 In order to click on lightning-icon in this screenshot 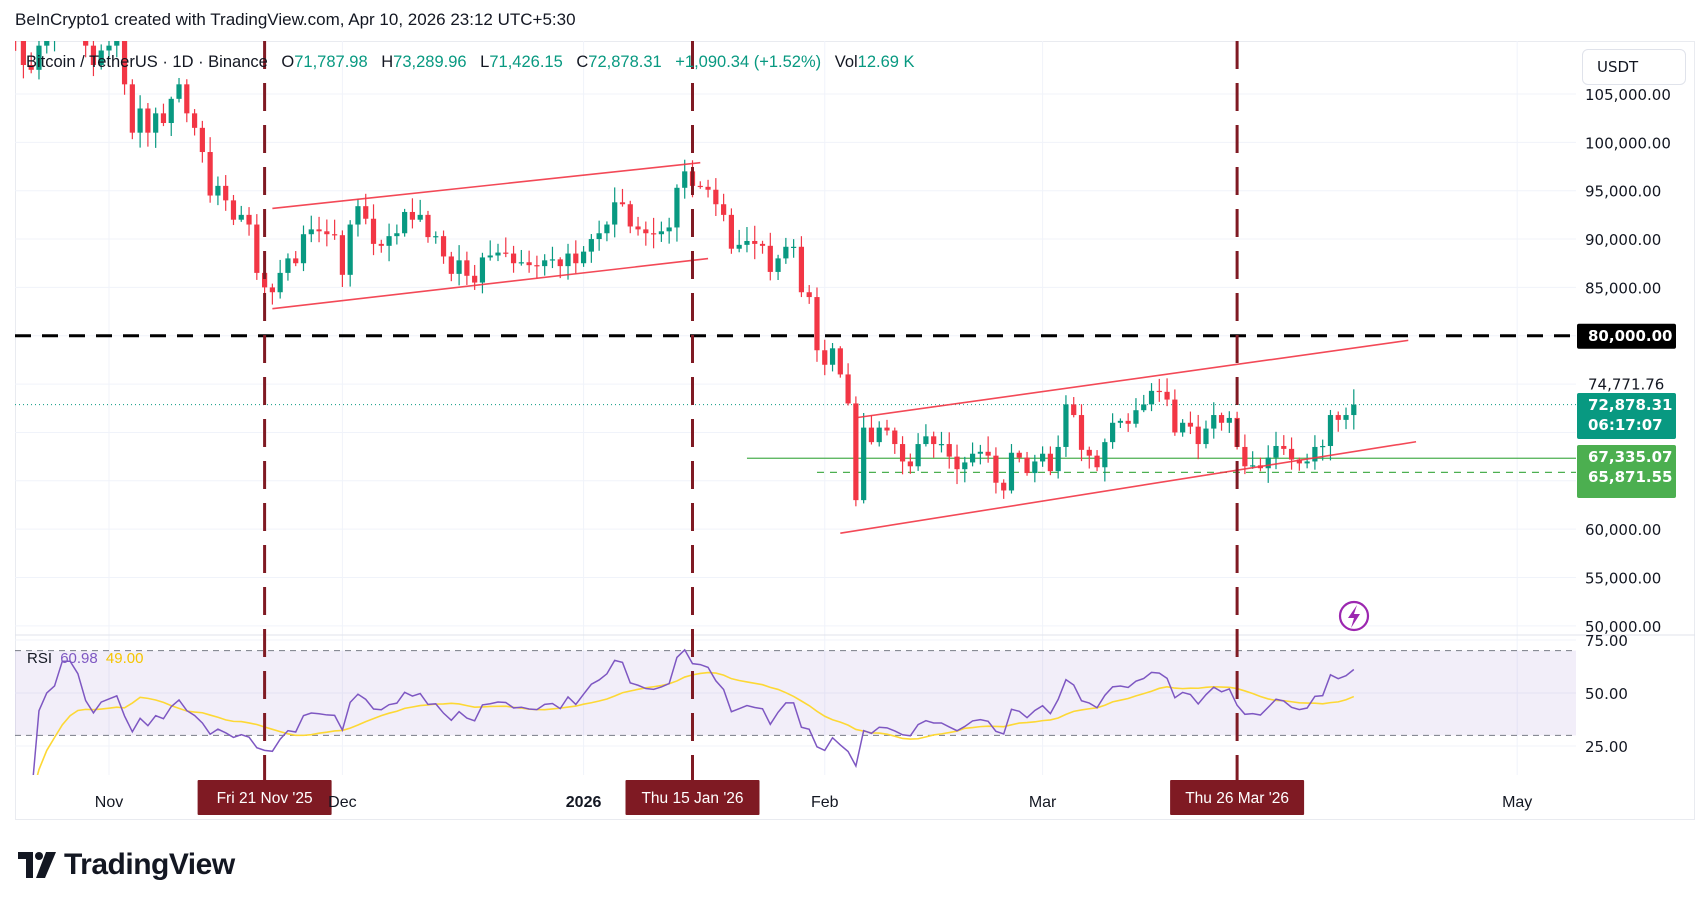, I will do `click(1354, 616)`.